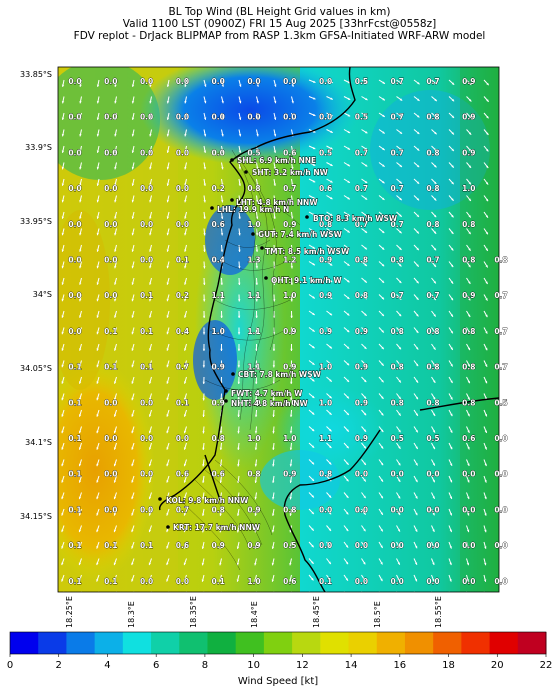 The image size is (559, 692). I want to click on latitude-label: 33.95°S, so click(36, 221).